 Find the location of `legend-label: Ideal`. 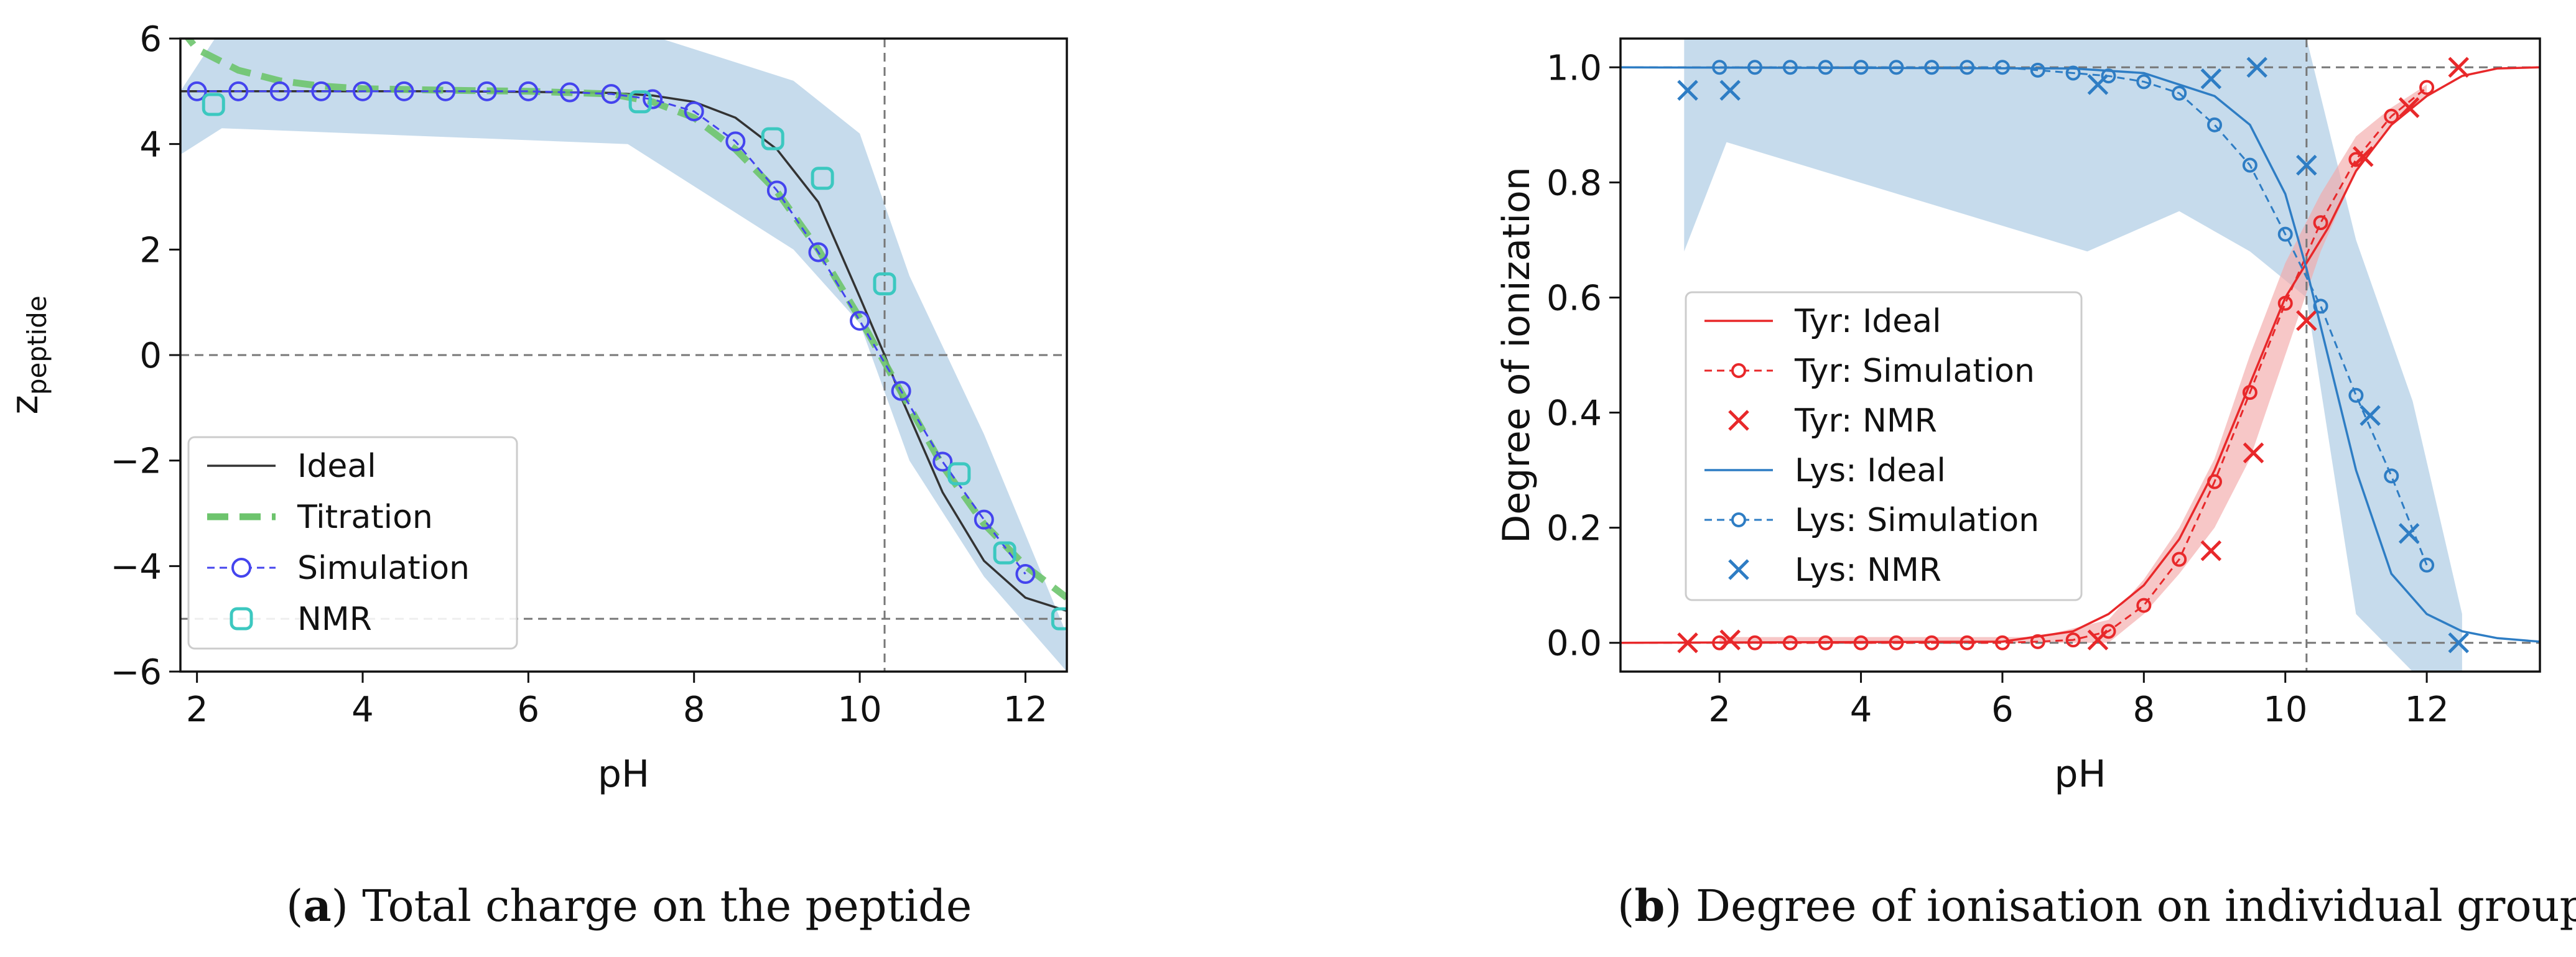

legend-label: Ideal is located at coordinates (336, 467).